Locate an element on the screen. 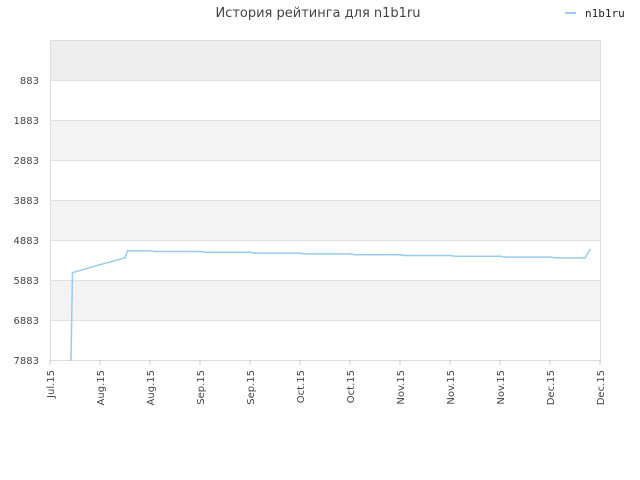  y-tick-label: 6883 is located at coordinates (26, 321).